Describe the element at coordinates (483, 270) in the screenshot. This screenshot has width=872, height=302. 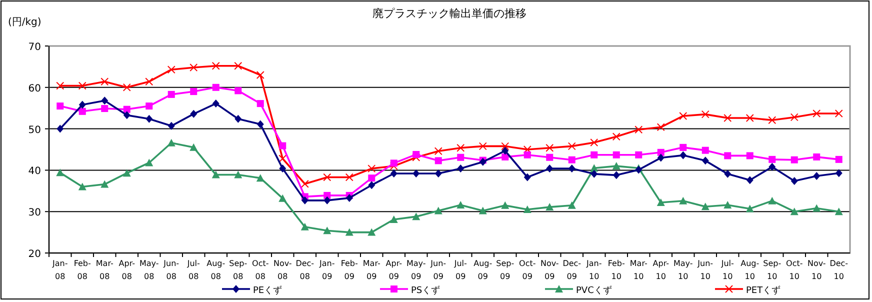
I see `xtick: Aug-09` at that location.